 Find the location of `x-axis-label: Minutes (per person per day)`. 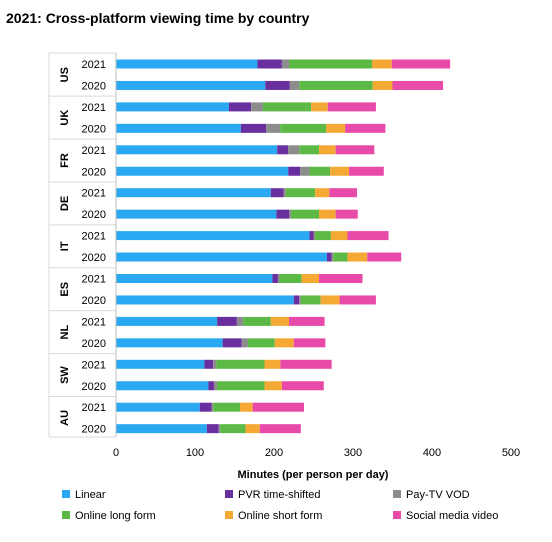

x-axis-label: Minutes (per person per day) is located at coordinates (313, 475).